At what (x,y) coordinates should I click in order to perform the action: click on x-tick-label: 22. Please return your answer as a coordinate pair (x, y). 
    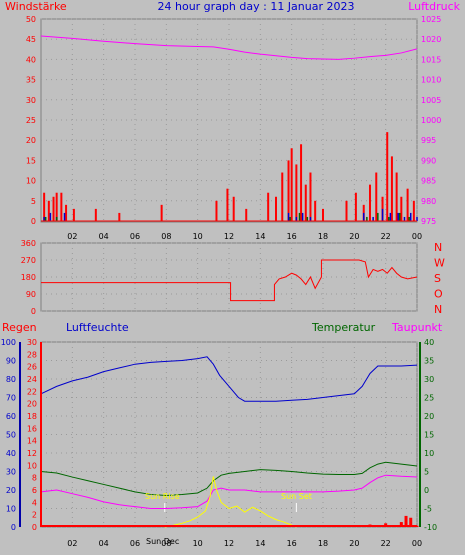
    Looking at the image, I should click on (386, 543).